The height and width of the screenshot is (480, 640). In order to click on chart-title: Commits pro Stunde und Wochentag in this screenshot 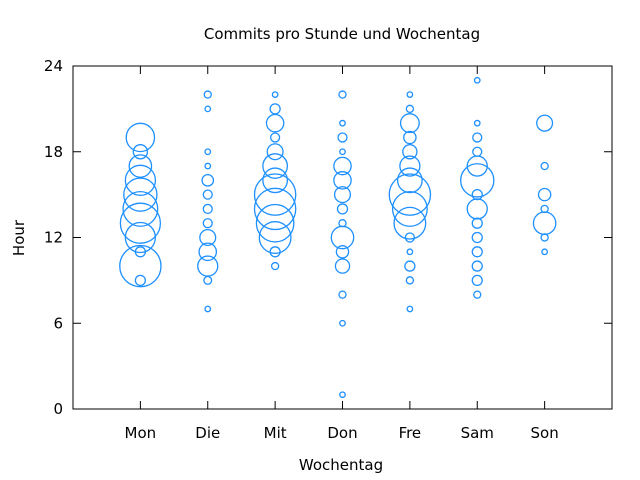, I will do `click(342, 34)`.